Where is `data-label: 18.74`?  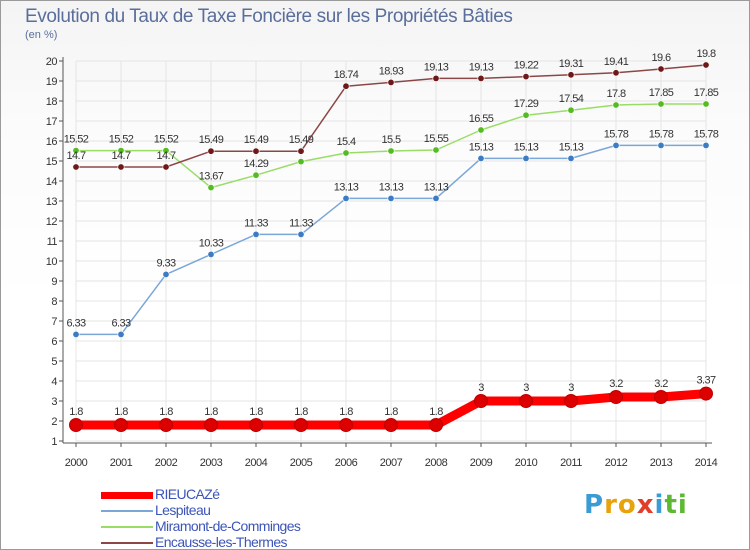
data-label: 18.74 is located at coordinates (346, 75).